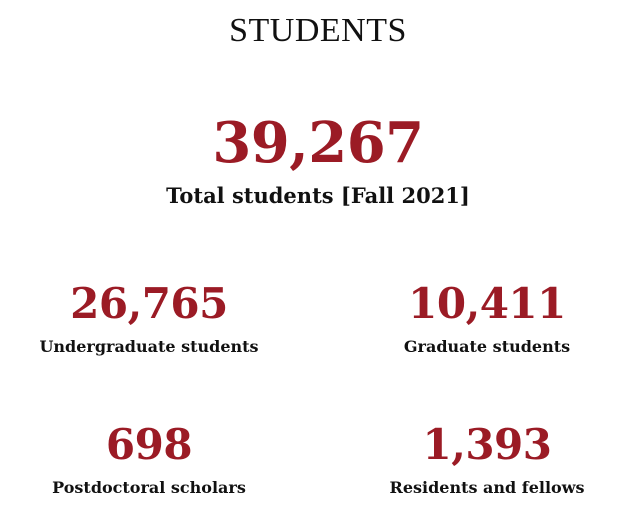 The height and width of the screenshot is (522, 636). What do you see at coordinates (318, 195) in the screenshot?
I see `total-students-label: Total students [Fall 2021]` at bounding box center [318, 195].